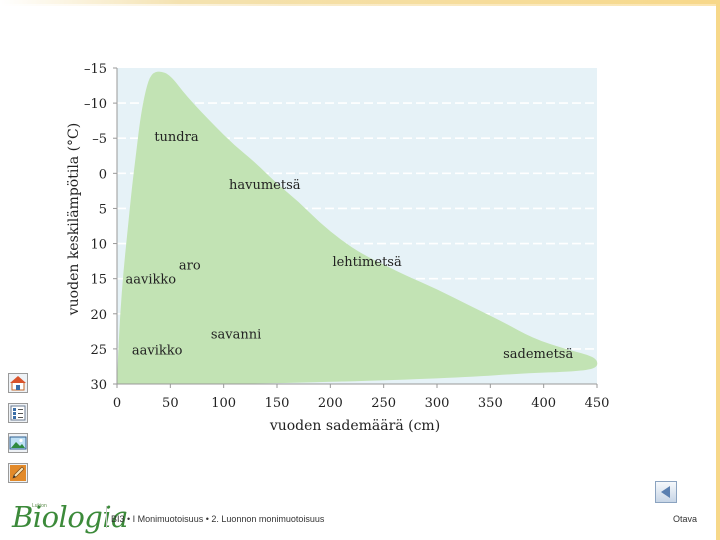  Describe the element at coordinates (277, 403) in the screenshot. I see `x-tick-label: 150` at that location.